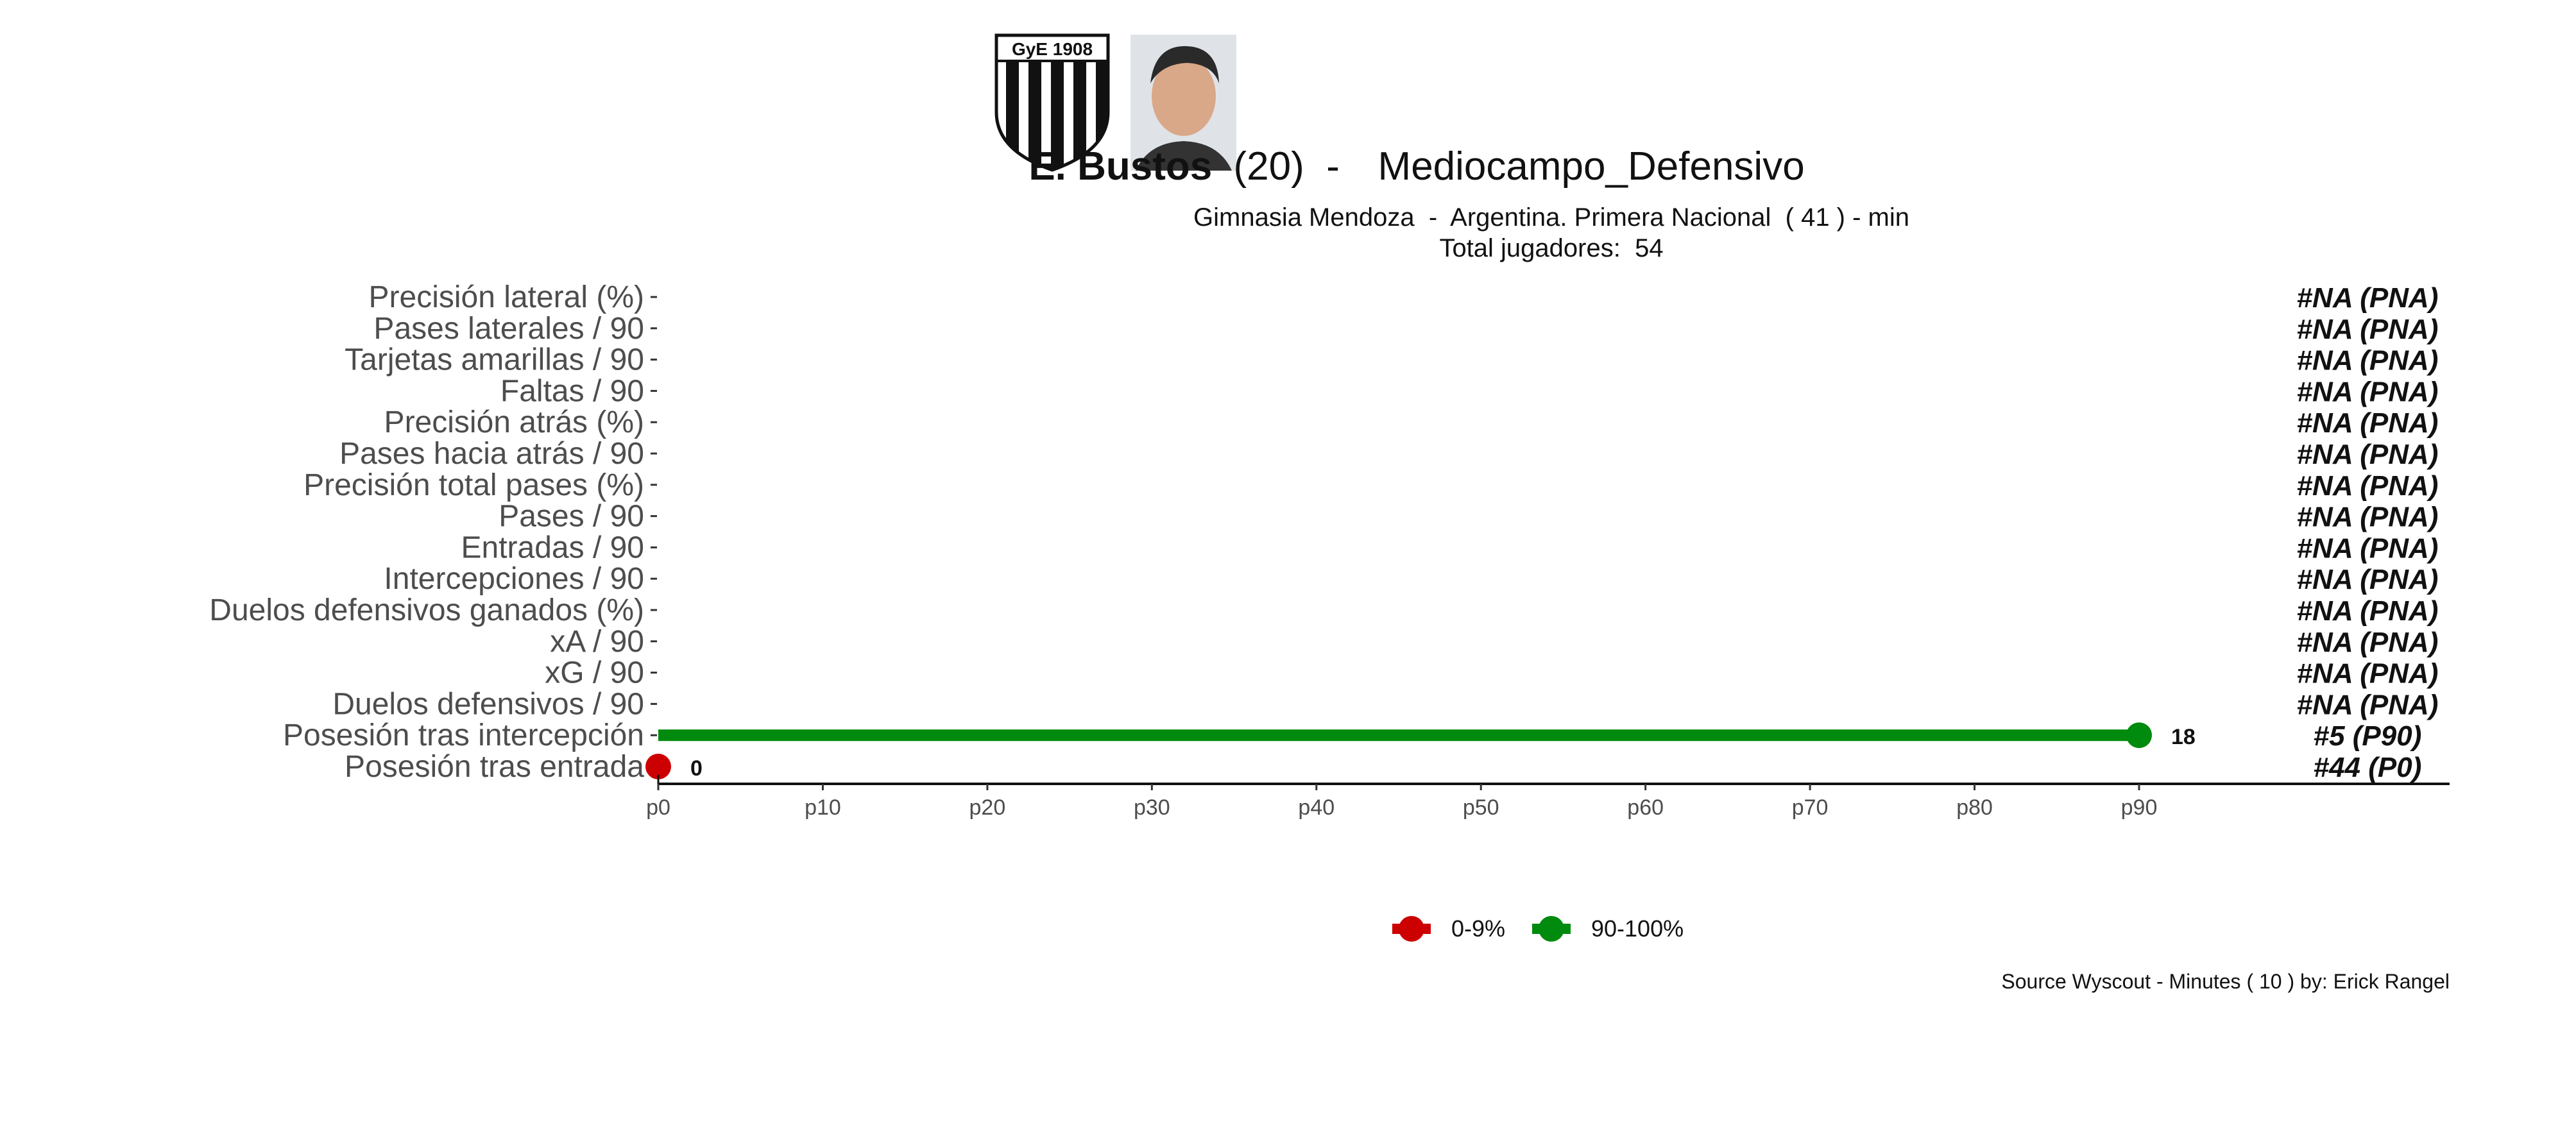  What do you see at coordinates (1052, 49) in the screenshot?
I see `club-badge-text: GyE 1908` at bounding box center [1052, 49].